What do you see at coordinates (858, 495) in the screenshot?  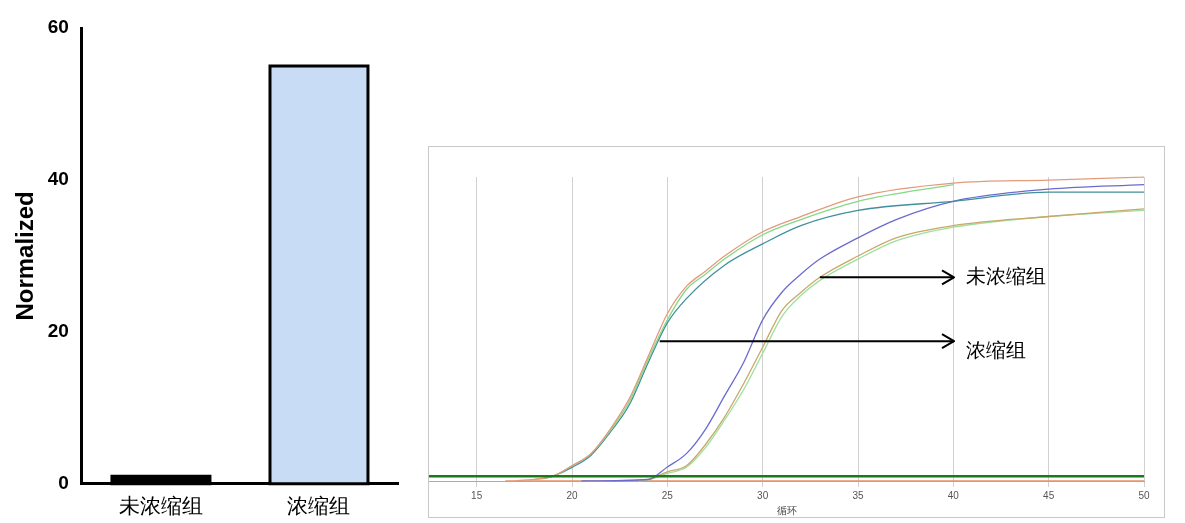 I see `x-tick-label: 35` at bounding box center [858, 495].